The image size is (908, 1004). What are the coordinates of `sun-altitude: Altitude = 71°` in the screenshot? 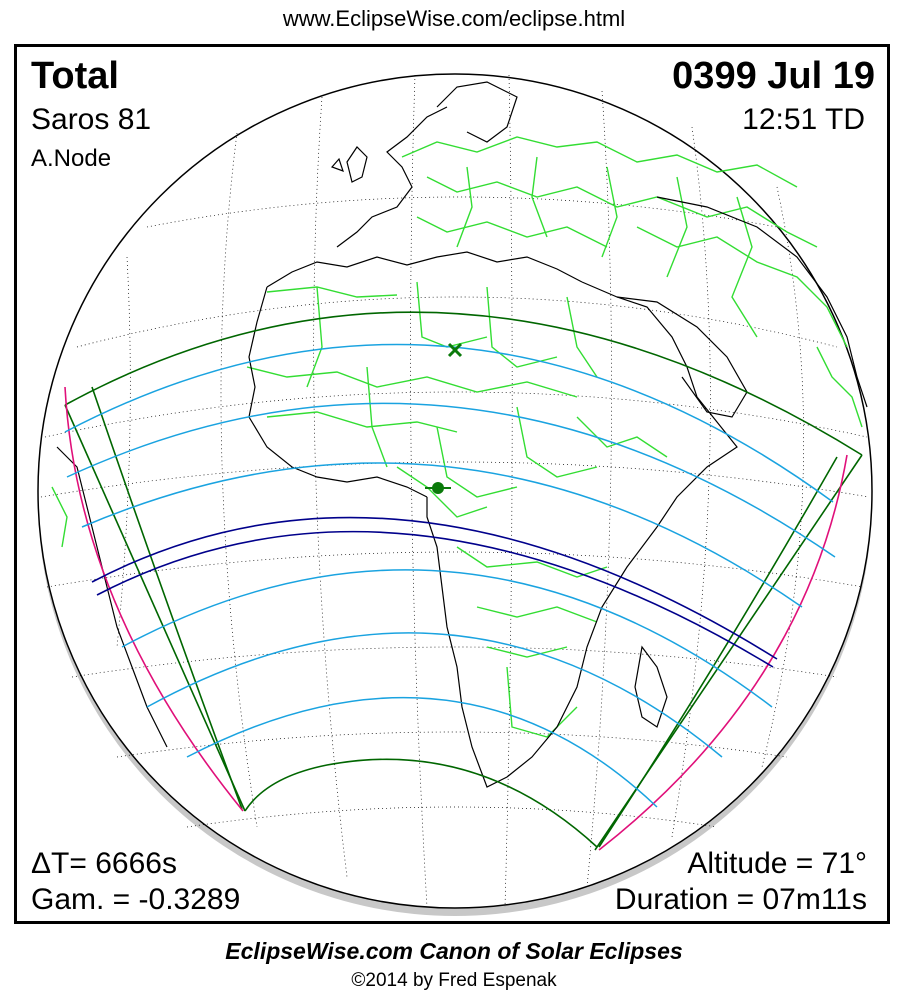 It's located at (777, 863).